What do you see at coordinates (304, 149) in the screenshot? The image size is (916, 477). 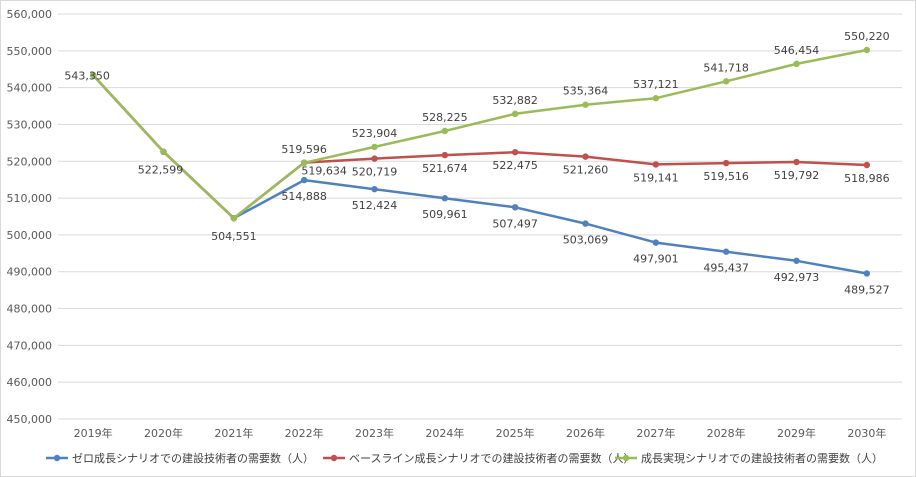 I see `data-label: 519,596` at bounding box center [304, 149].